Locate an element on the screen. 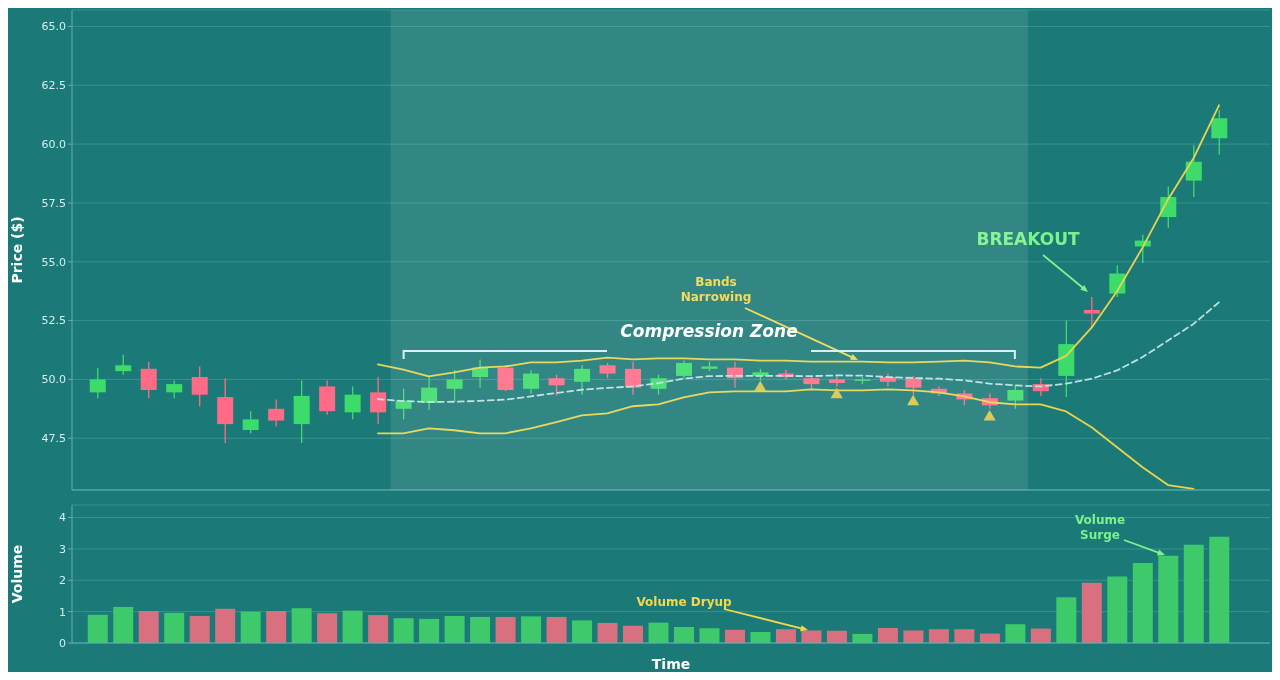  y-tick-label: 65.0 is located at coordinates (53, 27).